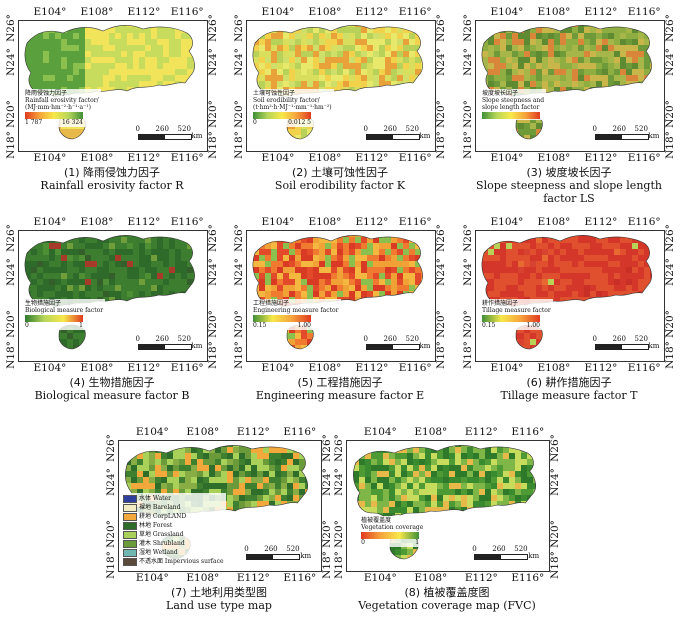 The height and width of the screenshot is (640, 700). I want to click on landuse-label: 林地 Forest, so click(155, 525).